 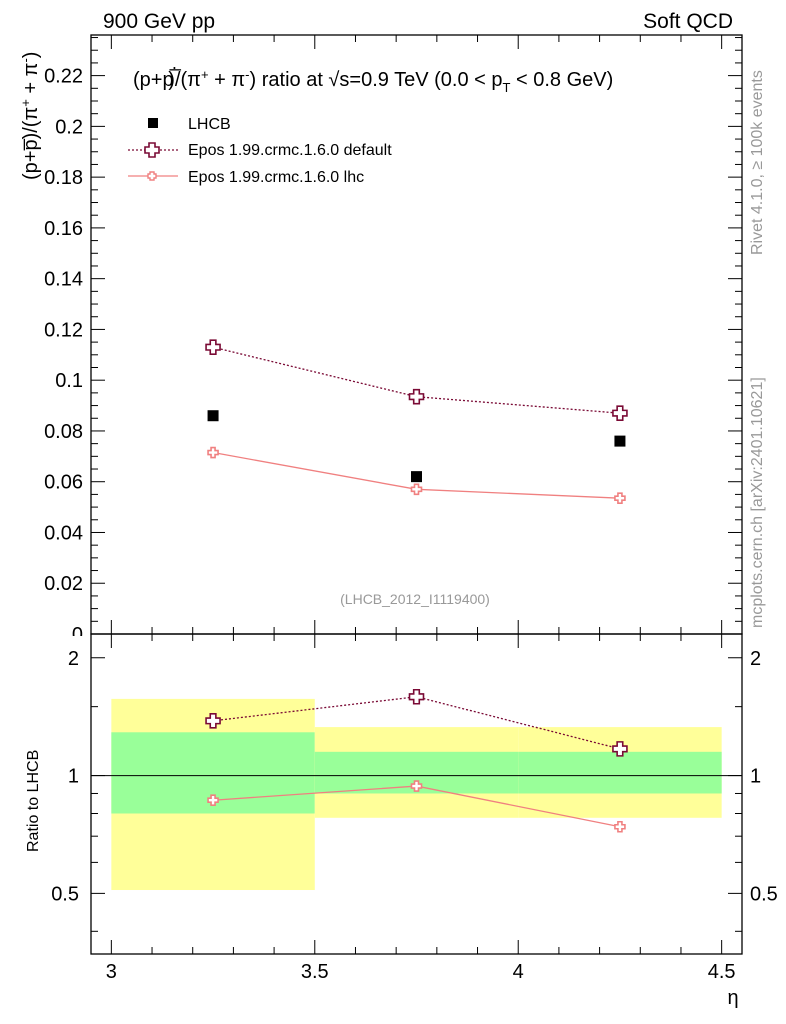 What do you see at coordinates (276, 177) in the screenshot?
I see `legend-label-lhc: Epos 1.99.crmc.1.6.0 lhc` at bounding box center [276, 177].